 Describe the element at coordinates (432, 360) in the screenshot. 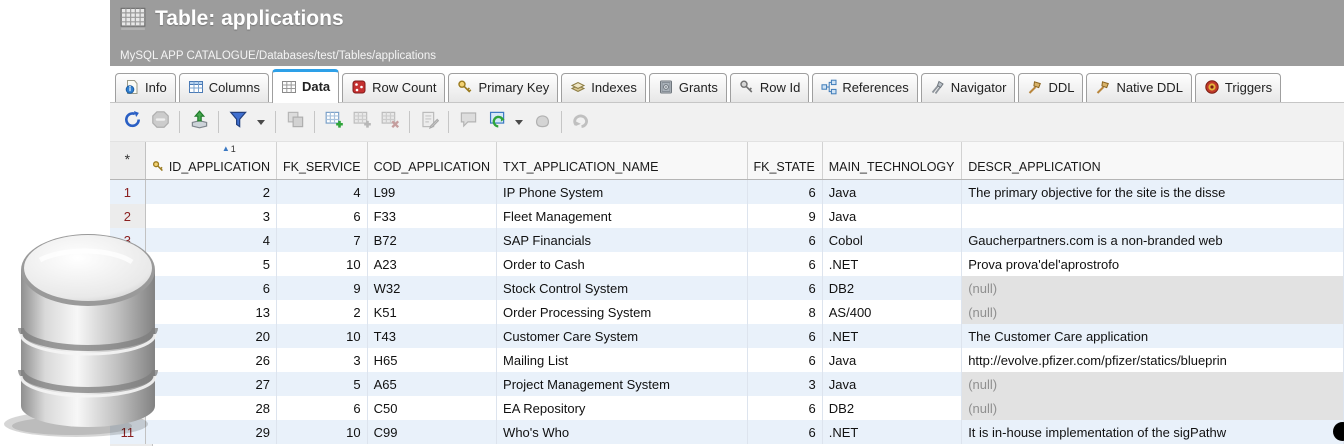

I see `cell-cod-application: H65` at that location.